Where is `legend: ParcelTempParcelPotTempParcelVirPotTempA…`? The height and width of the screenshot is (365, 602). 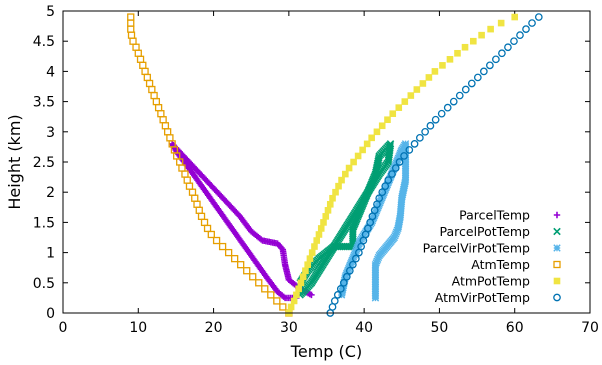
legend: ParcelTempParcelPotTempParcelVirPotTempA… is located at coordinates (492, 256).